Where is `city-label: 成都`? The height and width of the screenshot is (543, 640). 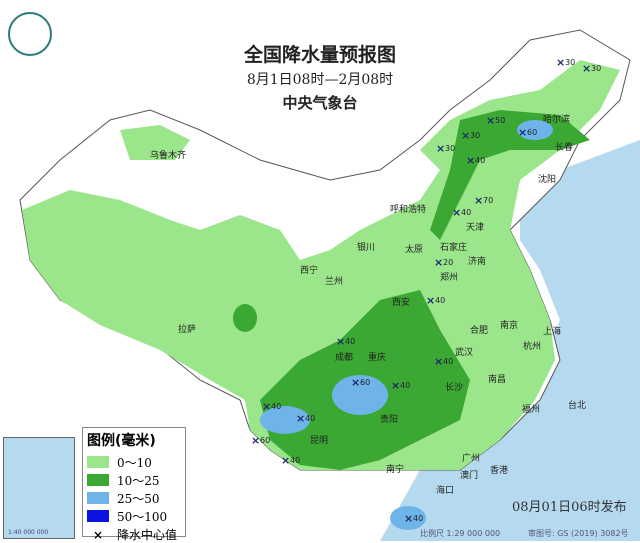 city-label: 成都 is located at coordinates (344, 357).